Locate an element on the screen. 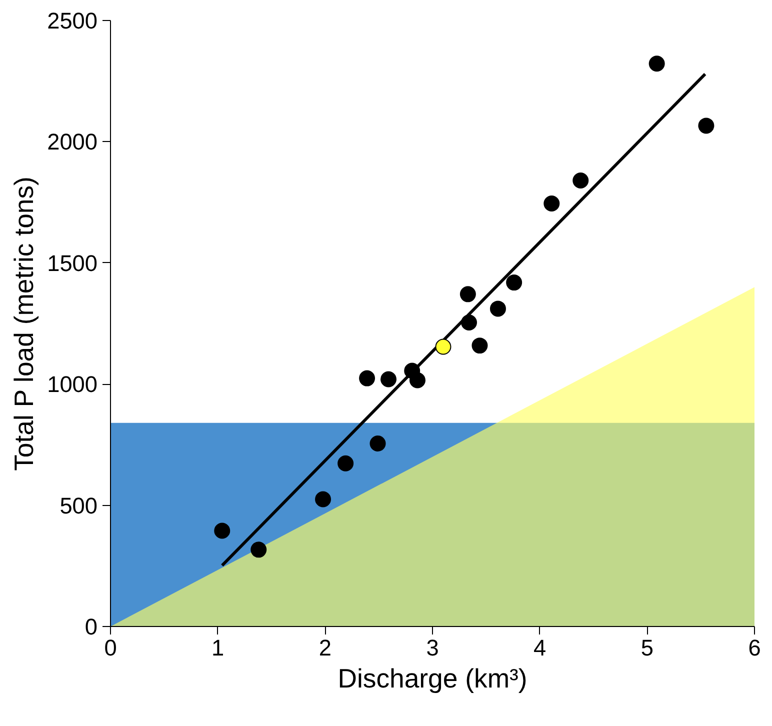 This screenshot has width=772, height=726. x-tick-label: 0 is located at coordinates (110, 647).